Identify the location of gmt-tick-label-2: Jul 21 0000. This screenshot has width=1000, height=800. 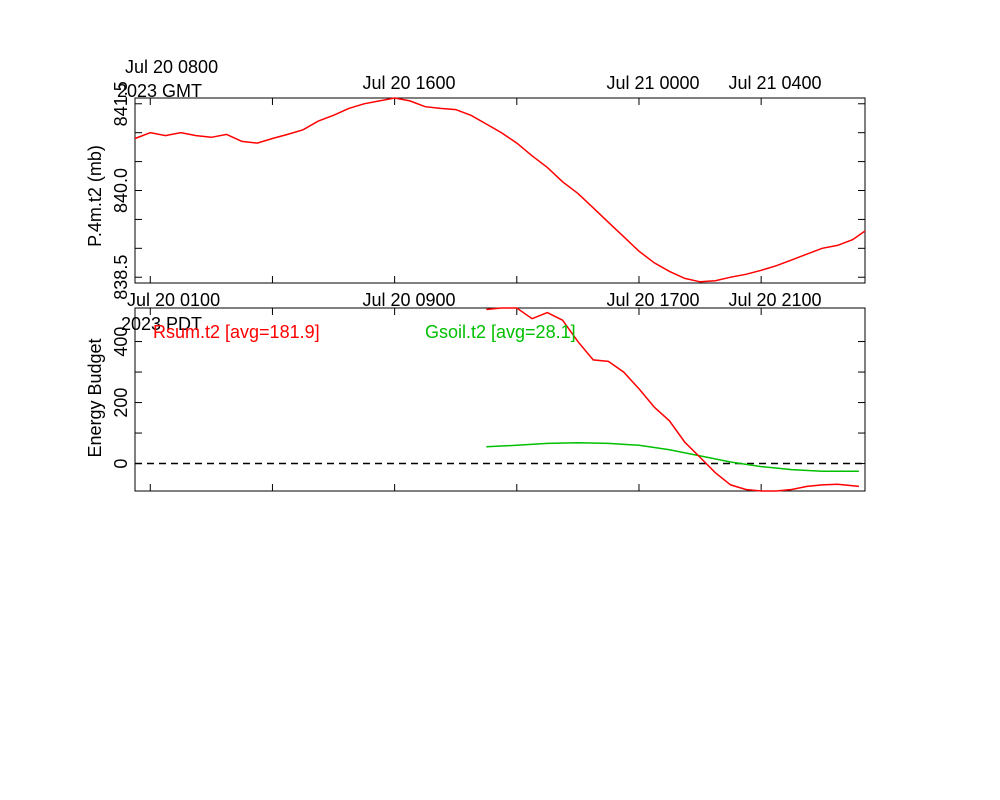
(652, 83).